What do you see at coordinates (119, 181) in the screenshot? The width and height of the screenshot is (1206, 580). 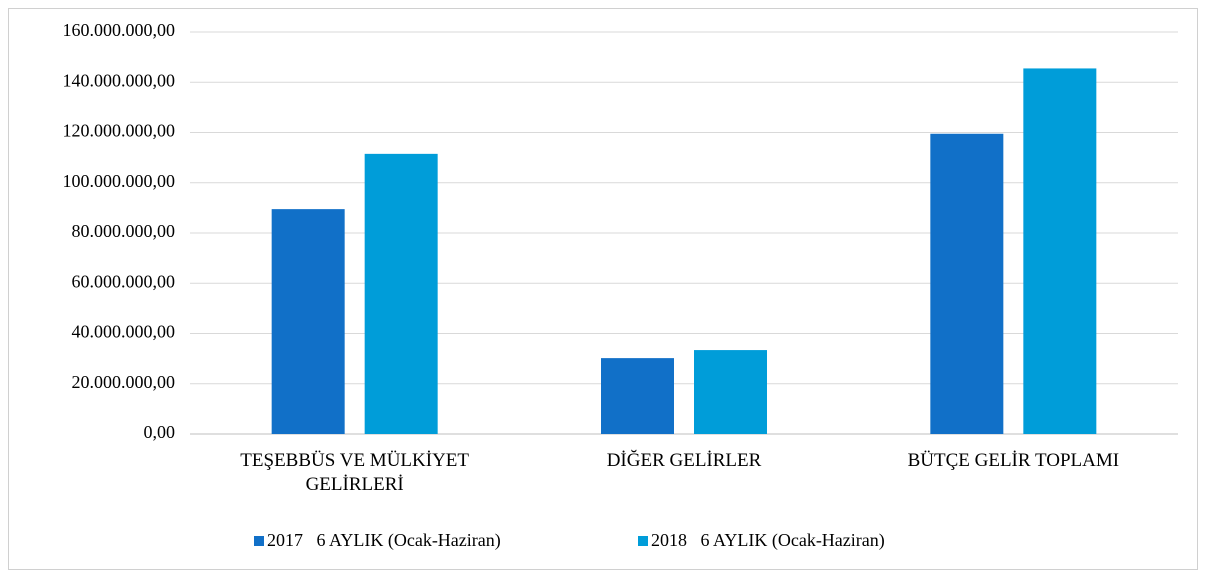 I see `y-tick-label: 100.000.000,00` at bounding box center [119, 181].